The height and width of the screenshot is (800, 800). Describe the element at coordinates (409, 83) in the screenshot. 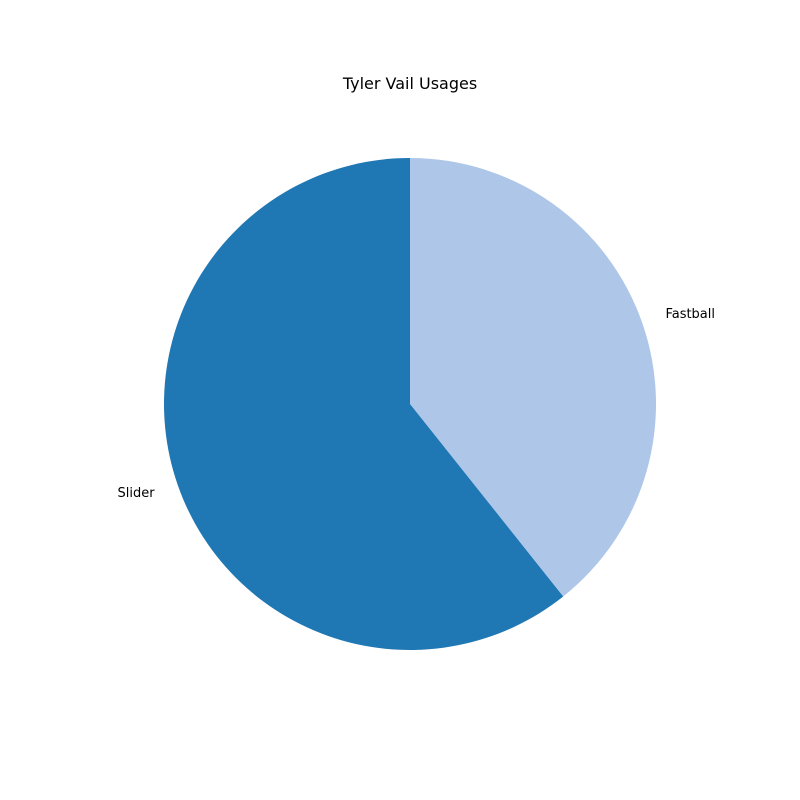

I see `chart-title: Tyler Vail Usages` at that location.